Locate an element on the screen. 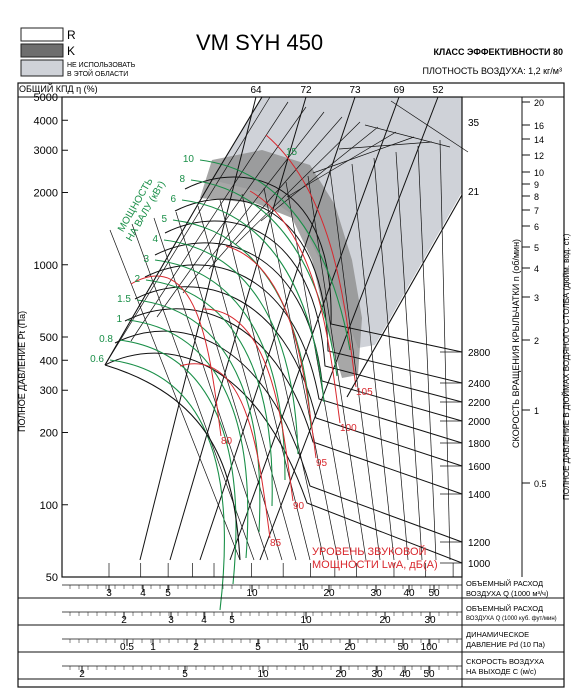 Image resolution: width=584 pixels, height=692 pixels. legend-r-swatch is located at coordinates (42, 34).